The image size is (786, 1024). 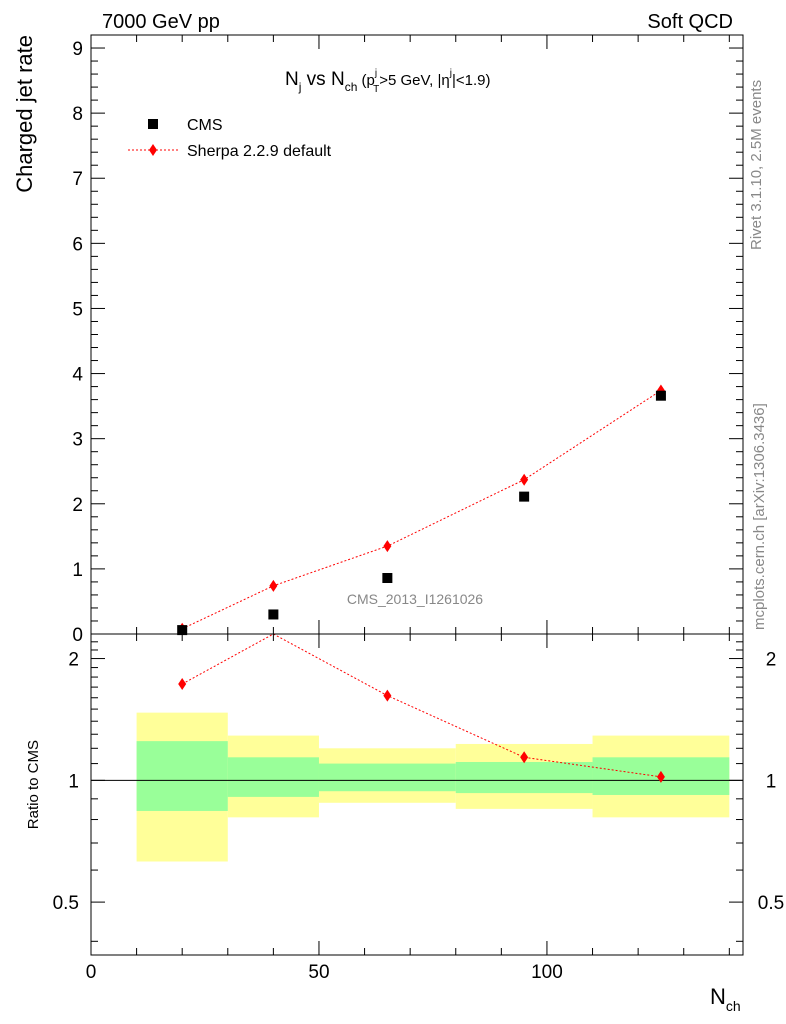 What do you see at coordinates (77, 309) in the screenshot?
I see `main-ytick-label: 5` at bounding box center [77, 309].